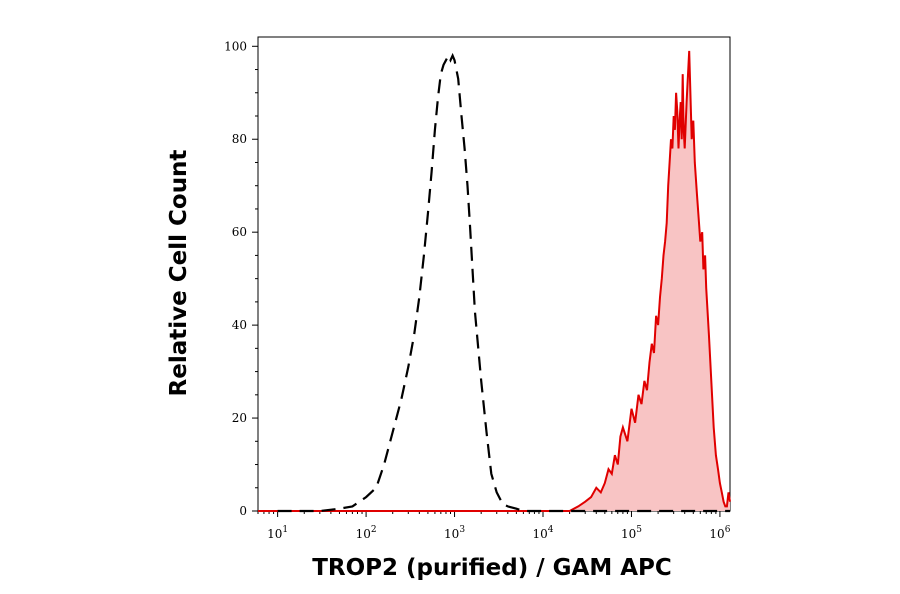  What do you see at coordinates (492, 568) in the screenshot?
I see `x-axis-title: TROP2 (purified) / GAM APC` at bounding box center [492, 568].